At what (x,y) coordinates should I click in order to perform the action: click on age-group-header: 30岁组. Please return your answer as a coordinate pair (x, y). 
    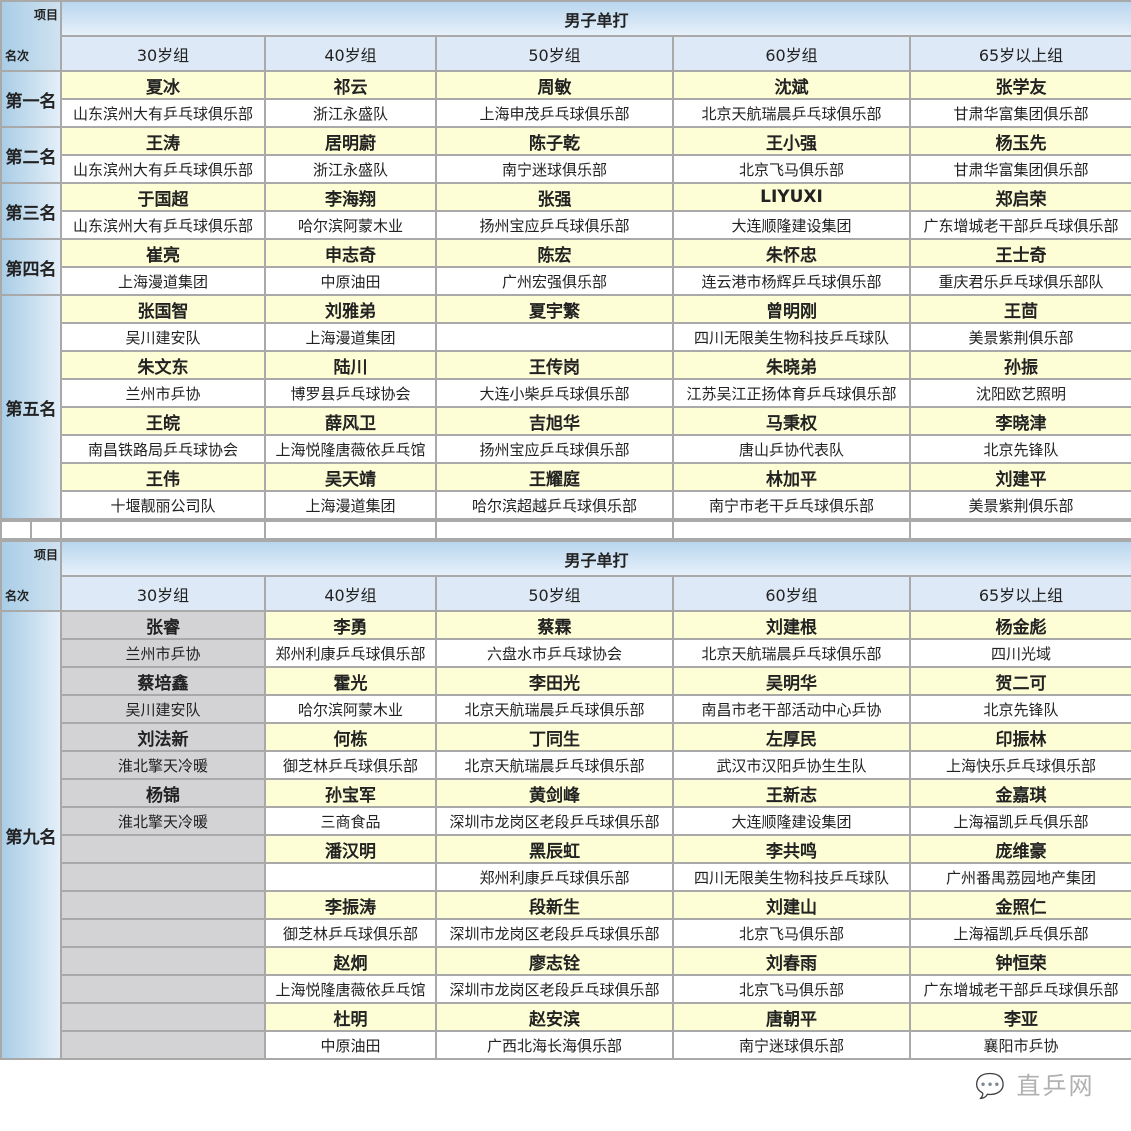
    Looking at the image, I should click on (163, 53).